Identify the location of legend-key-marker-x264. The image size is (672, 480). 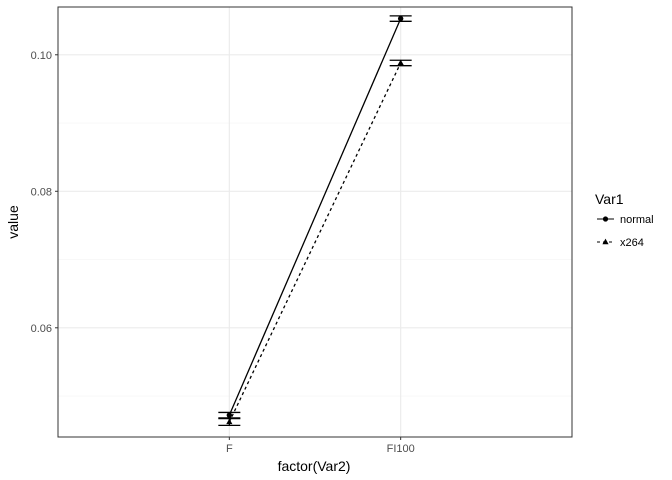
(605, 241).